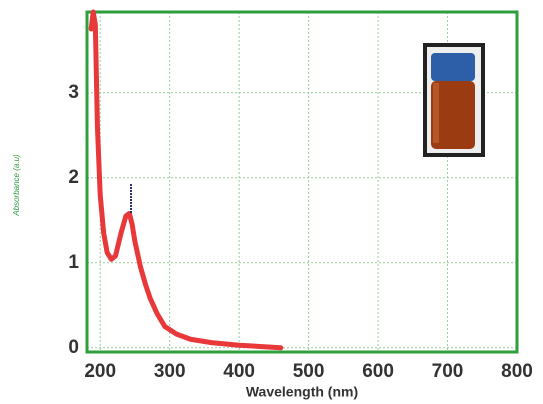  What do you see at coordinates (378, 371) in the screenshot?
I see `x-tick-label: 600` at bounding box center [378, 371].